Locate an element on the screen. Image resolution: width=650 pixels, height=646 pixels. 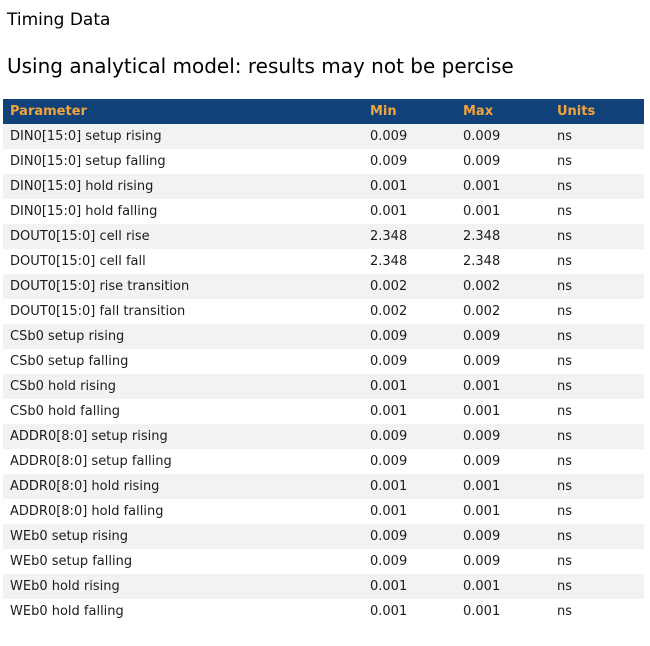
parameter-cell: DOUT0[15:0] cell fall is located at coordinates (78, 261).